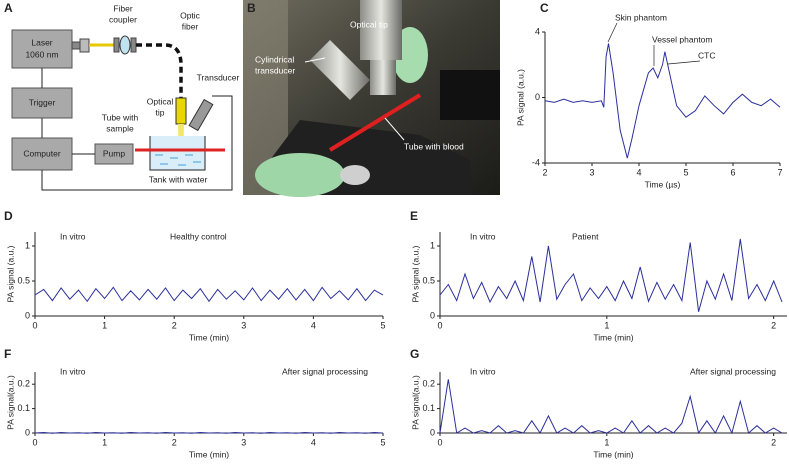 This screenshot has height=470, width=789. What do you see at coordinates (732, 172) in the screenshot?
I see `x-tick-label: 6` at bounding box center [732, 172].